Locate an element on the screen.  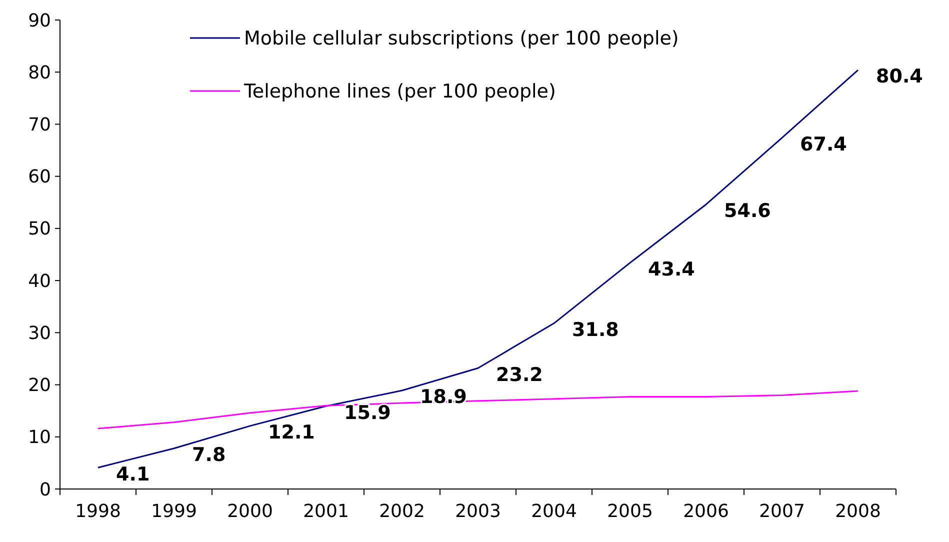
legend-label: Telephone lines (per 100 people) is located at coordinates (399, 91).